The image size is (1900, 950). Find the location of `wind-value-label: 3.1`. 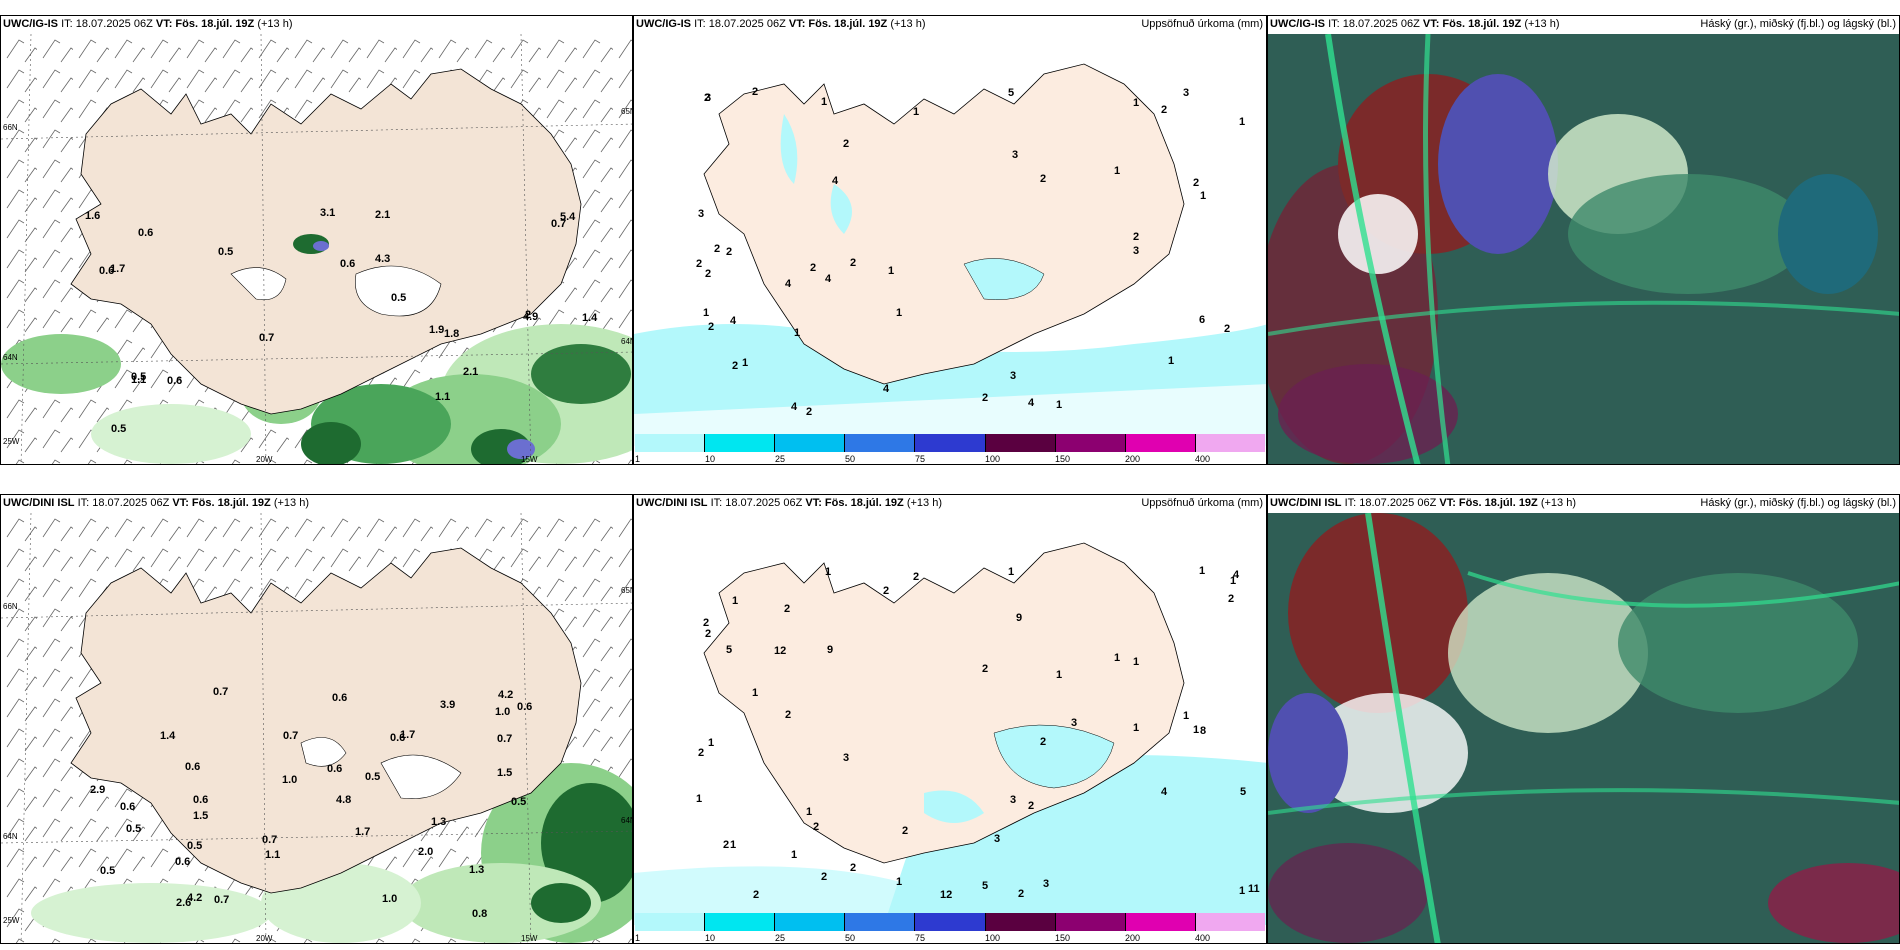

wind-value-label: 3.1 is located at coordinates (327, 213).